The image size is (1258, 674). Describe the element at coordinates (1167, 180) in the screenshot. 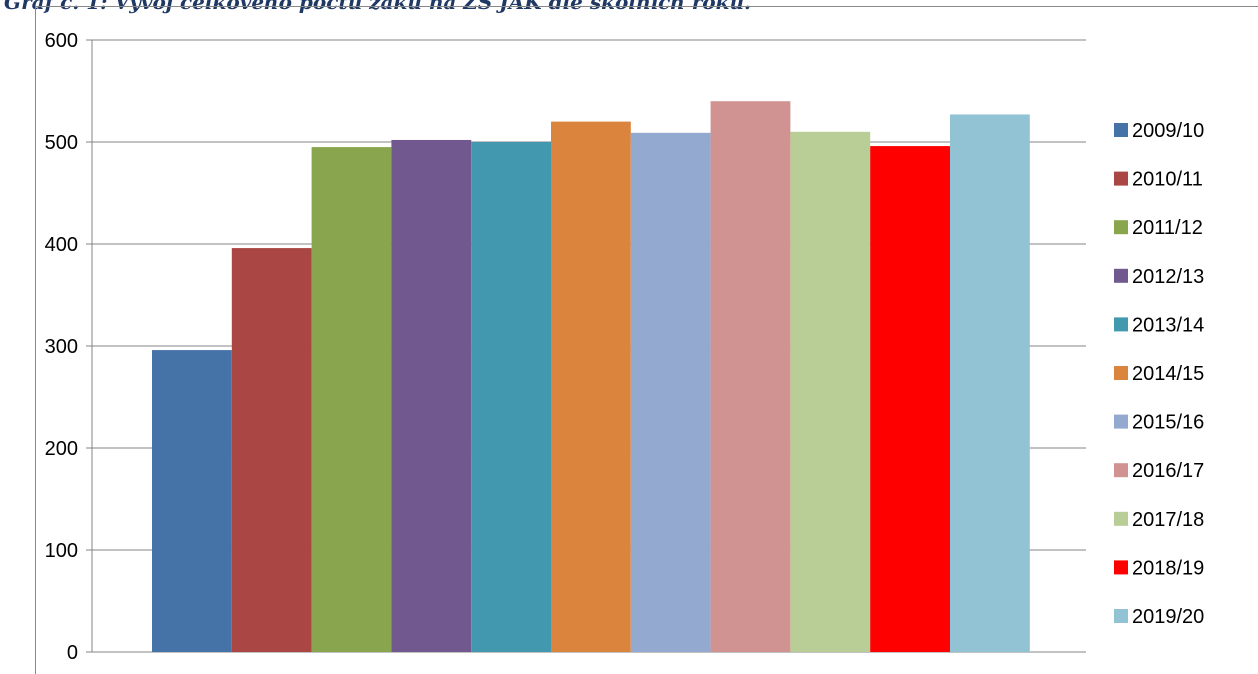

I see `legend-label: 2010/11` at that location.